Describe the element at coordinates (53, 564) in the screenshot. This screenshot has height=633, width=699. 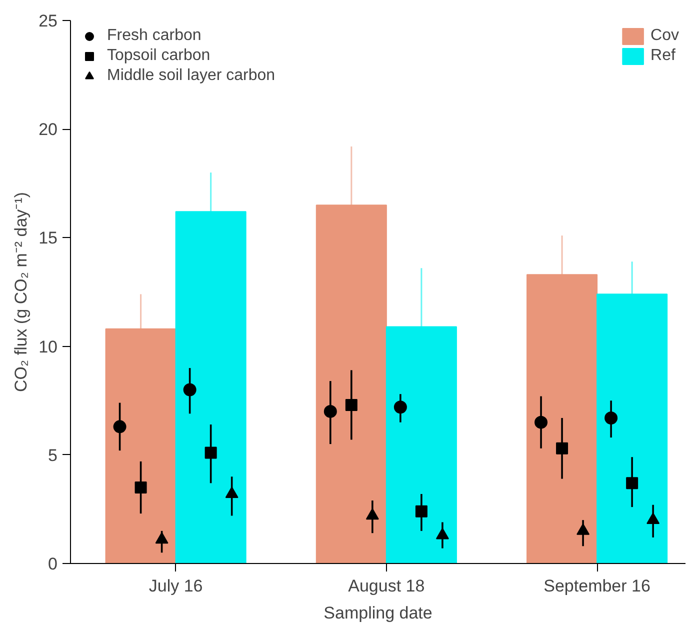
I see `y-tick-label: 0` at that location.